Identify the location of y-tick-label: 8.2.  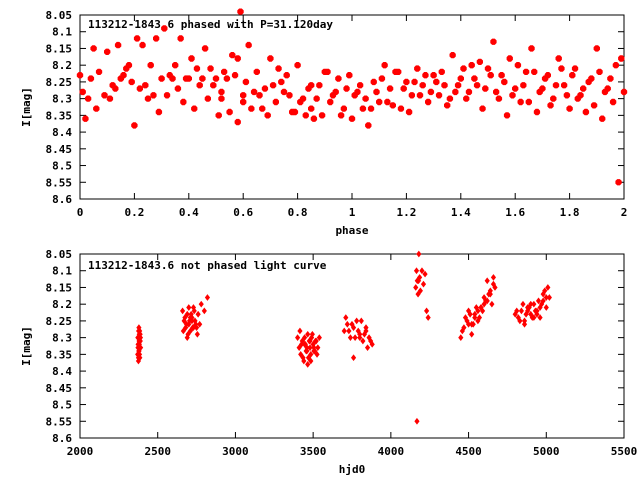
(62, 65).